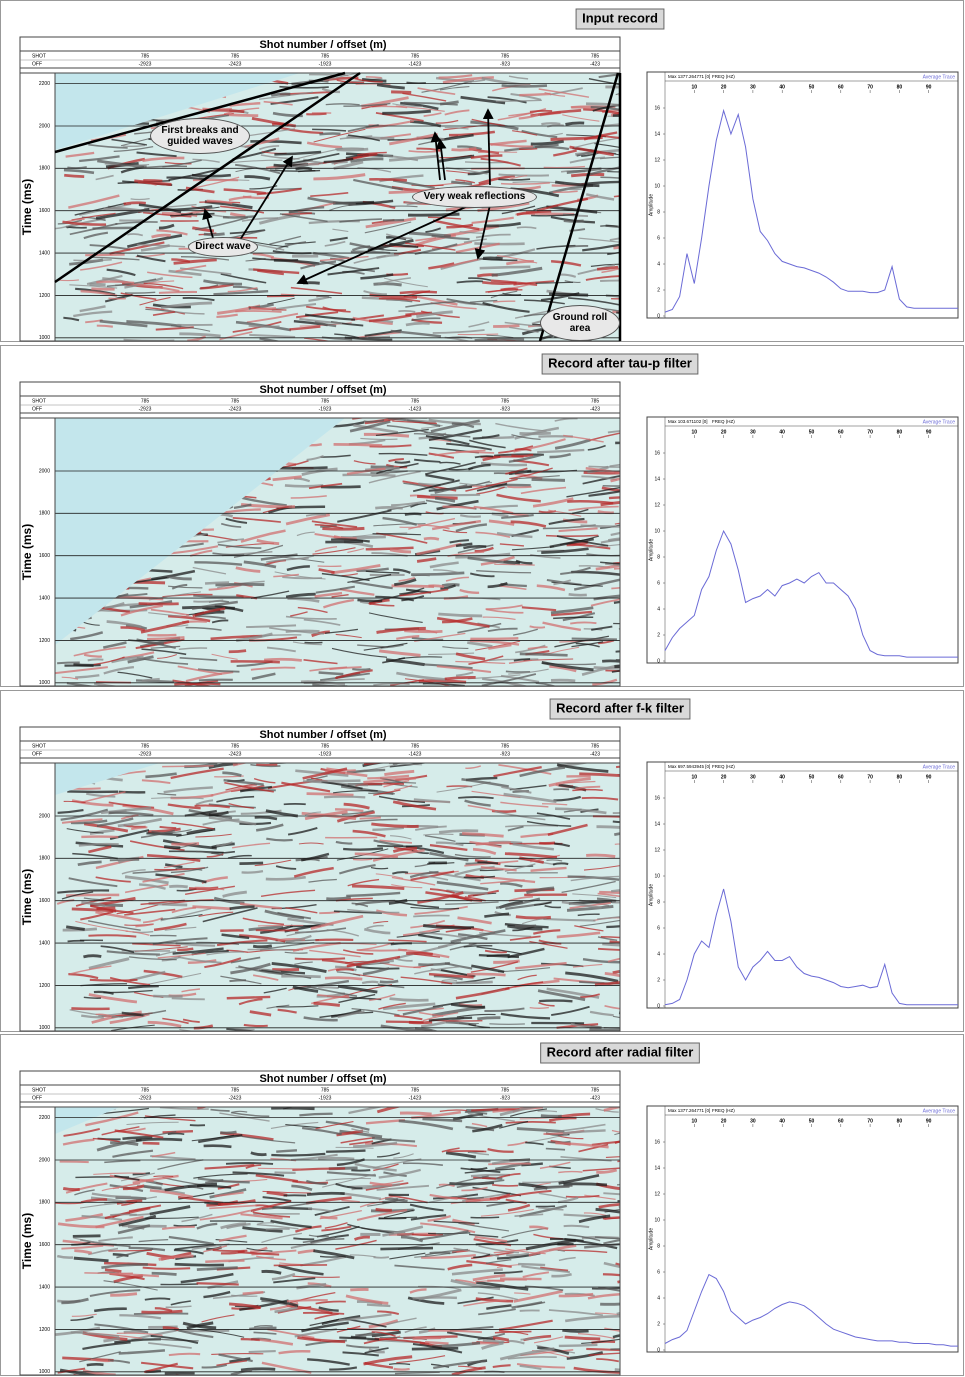 Image resolution: width=965 pixels, height=1377 pixels. What do you see at coordinates (37, 1098) in the screenshot?
I see `row-label: OFF` at bounding box center [37, 1098].